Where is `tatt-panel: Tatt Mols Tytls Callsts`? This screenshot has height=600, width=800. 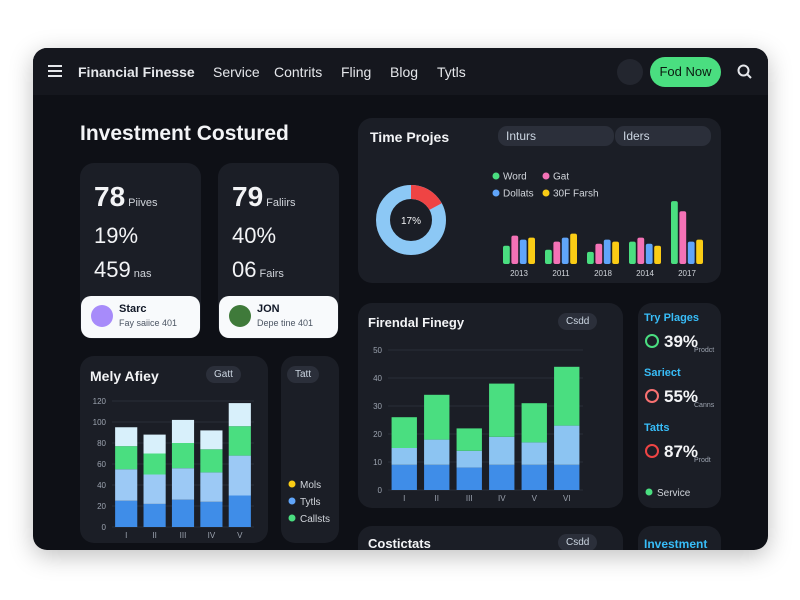
tatt-panel: Tatt Mols Tytls Callsts is located at coordinates (310, 449).